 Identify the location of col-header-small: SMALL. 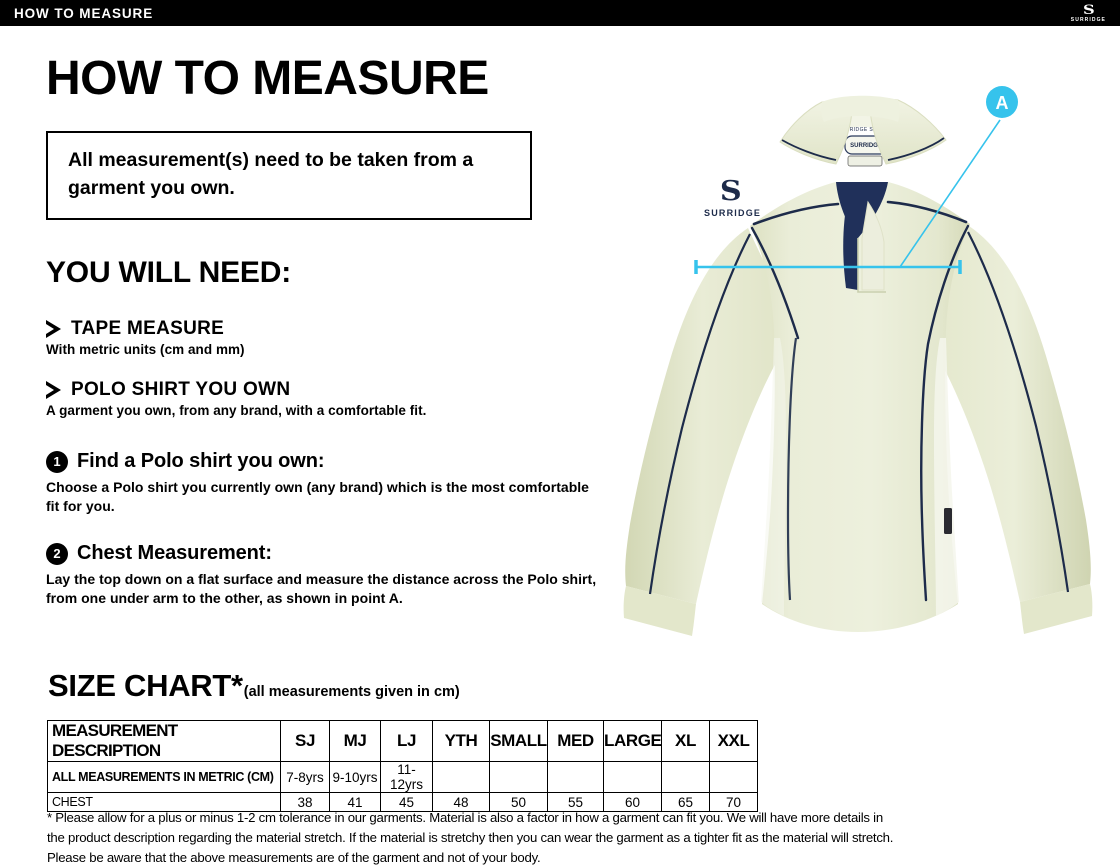
(518, 741).